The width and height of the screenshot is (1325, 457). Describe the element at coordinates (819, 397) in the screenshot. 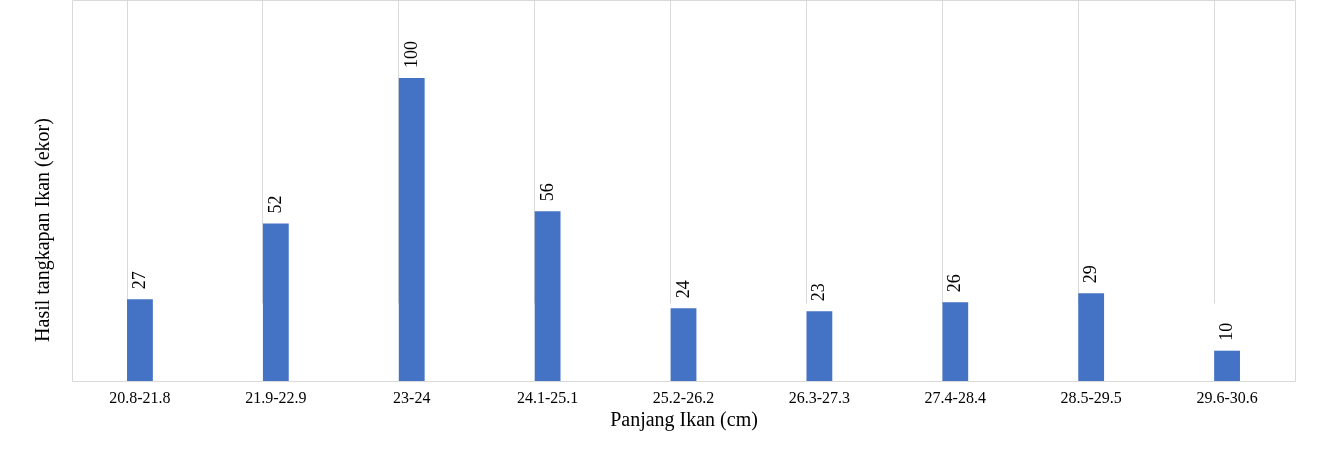

I see `x-tick-label: 26.3-27.3` at that location.